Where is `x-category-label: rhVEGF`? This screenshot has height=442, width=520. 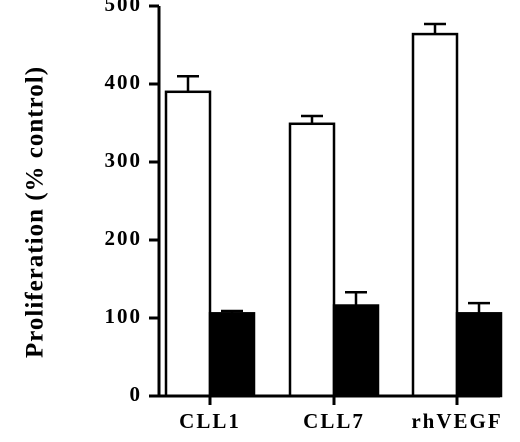
x-category-label: rhVEGF is located at coordinates (456, 421).